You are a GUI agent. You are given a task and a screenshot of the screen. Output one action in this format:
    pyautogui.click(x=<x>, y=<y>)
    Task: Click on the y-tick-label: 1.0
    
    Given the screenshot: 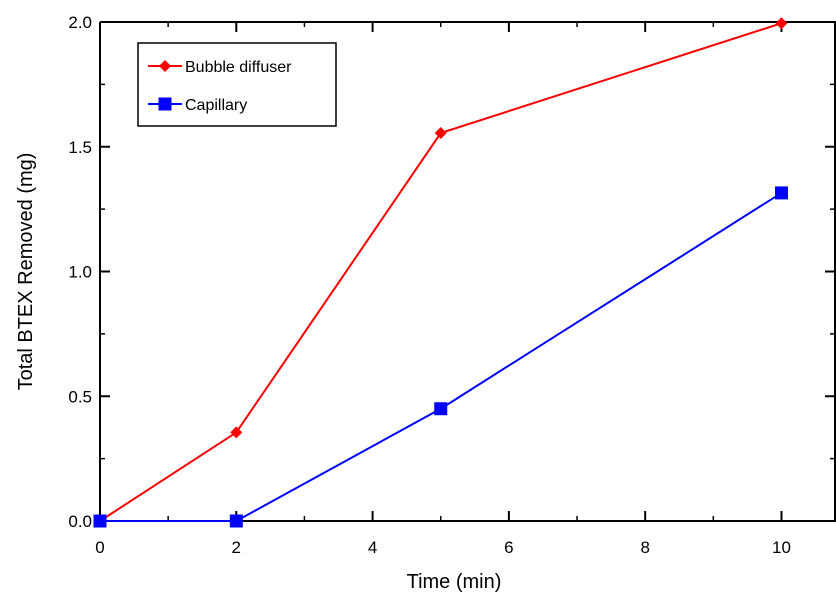 What is the action you would take?
    pyautogui.click(x=80, y=272)
    